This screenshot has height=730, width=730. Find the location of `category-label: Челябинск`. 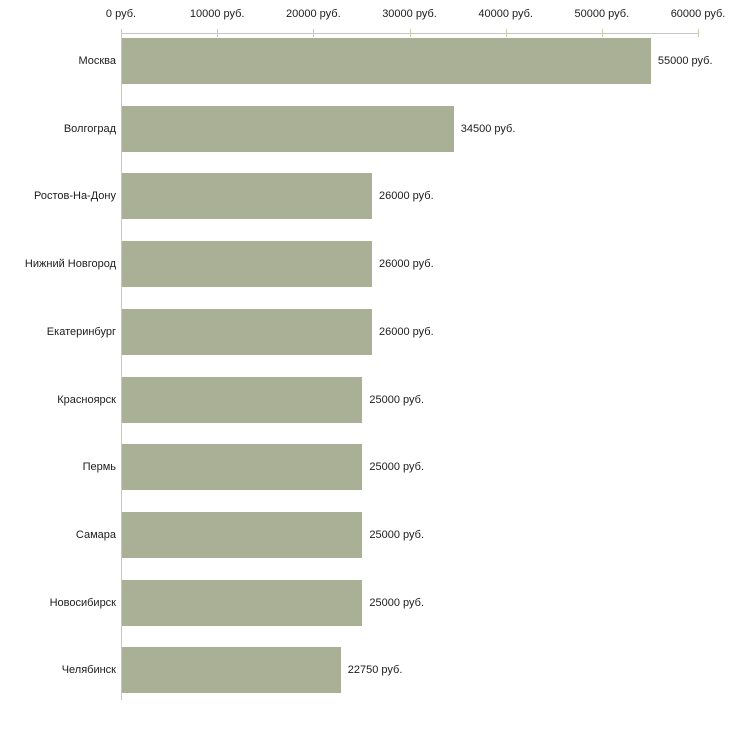

category-label: Челябинск is located at coordinates (88, 670).